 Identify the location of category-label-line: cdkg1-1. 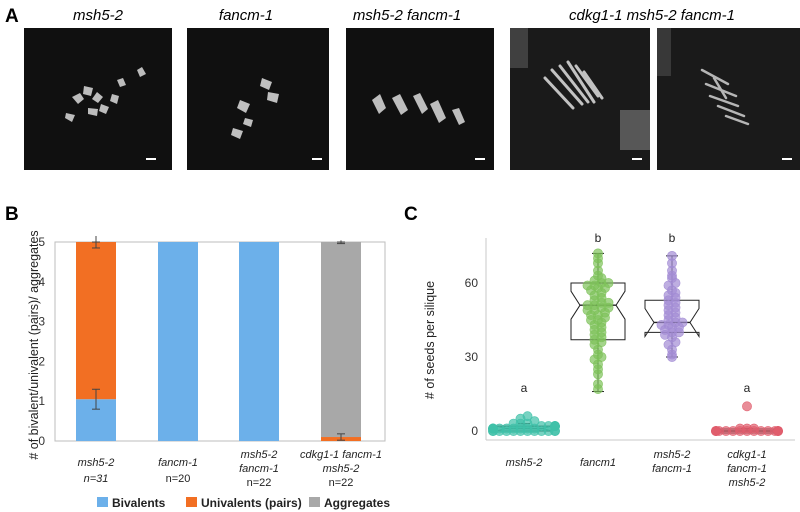
(746, 455).